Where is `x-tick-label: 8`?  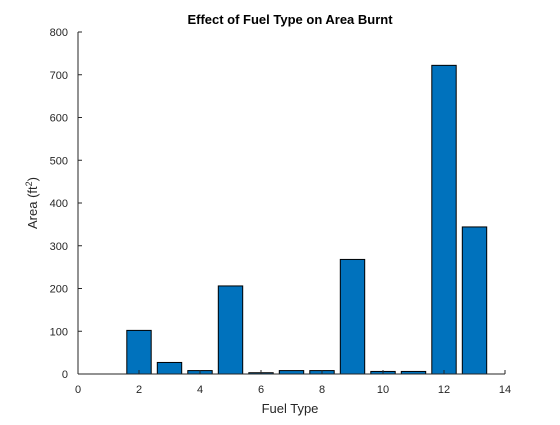
x-tick-label: 8 is located at coordinates (322, 390).